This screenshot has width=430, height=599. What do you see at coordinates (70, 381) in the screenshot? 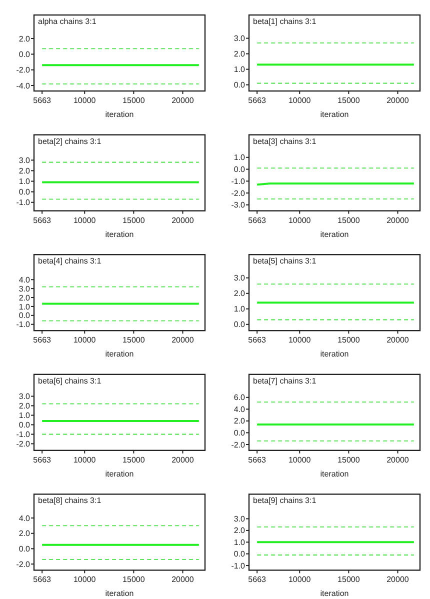
I see `chart-title: beta[6] chains 3:1` at bounding box center [70, 381].